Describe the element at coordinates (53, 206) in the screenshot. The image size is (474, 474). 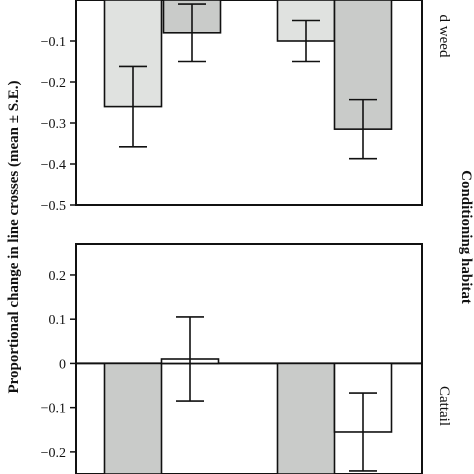
I see `y-tick-label: −0.5` at that location.